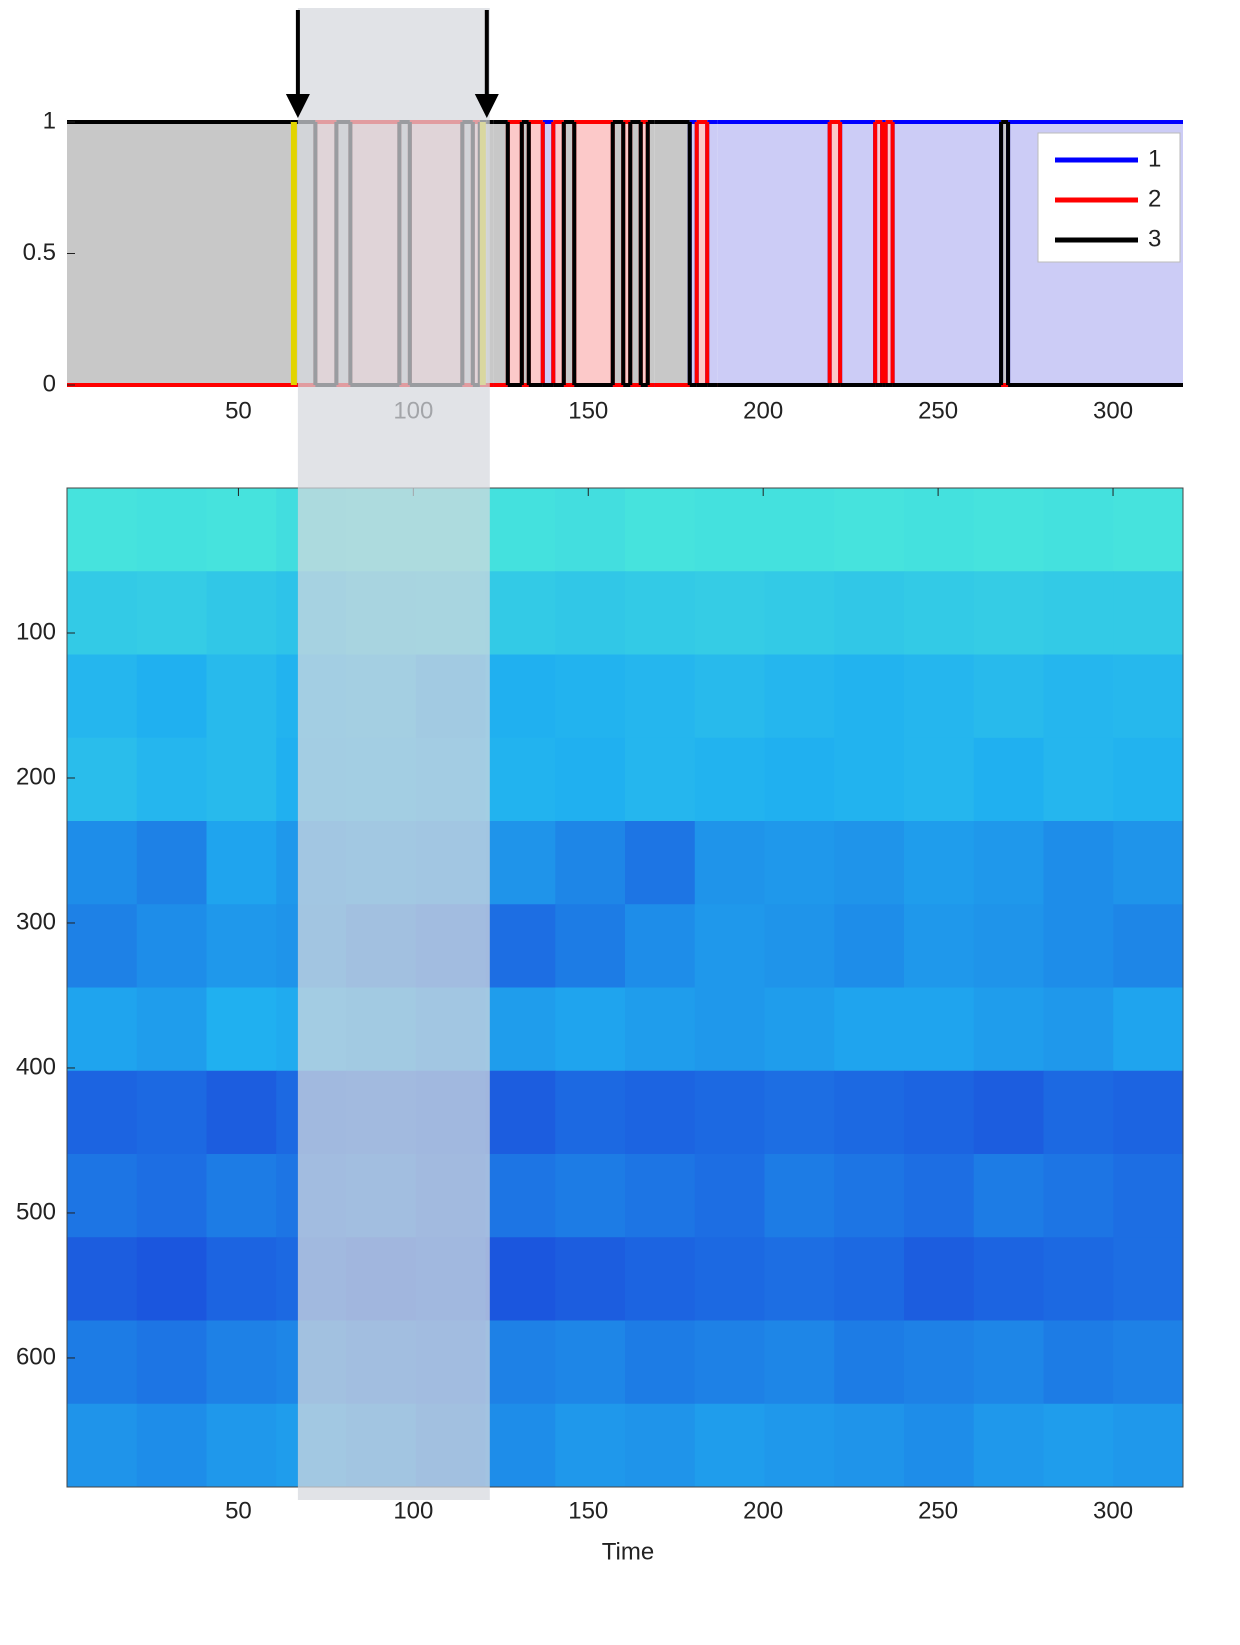 This screenshot has height=1645, width=1240. I want to click on y-tick-label: 200, so click(36, 776).